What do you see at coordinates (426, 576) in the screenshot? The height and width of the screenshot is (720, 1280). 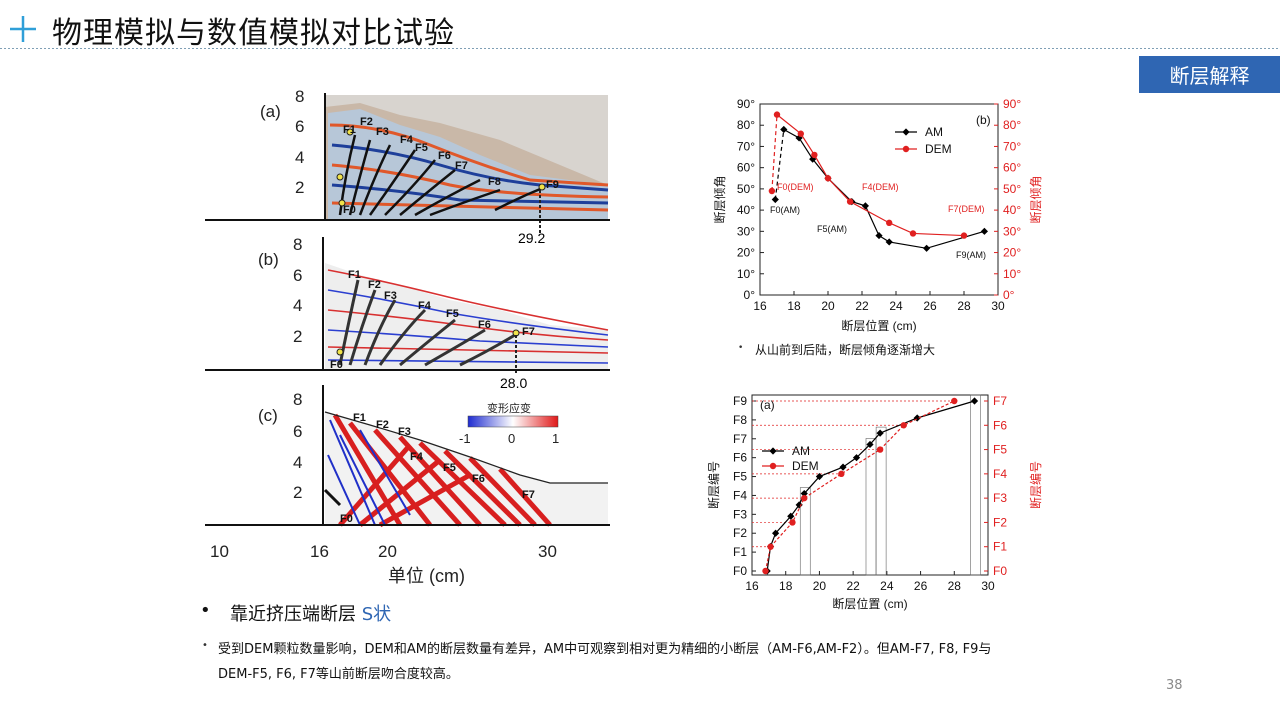 I see `x-axis-label: 单位 (cm)` at bounding box center [426, 576].